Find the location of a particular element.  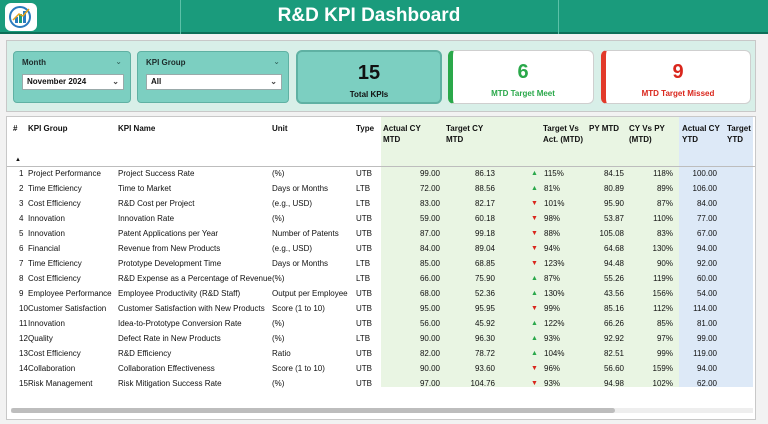

cell-actual-cy-mtd: 99.00 is located at coordinates (429, 173).